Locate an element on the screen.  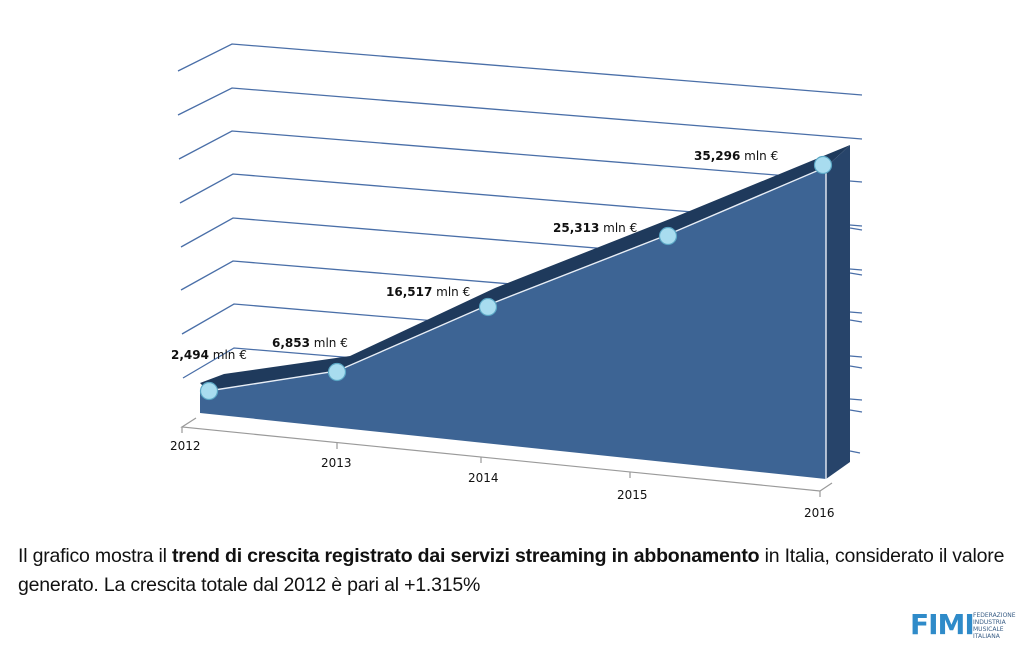
x-axis is located at coordinates (506, 457).